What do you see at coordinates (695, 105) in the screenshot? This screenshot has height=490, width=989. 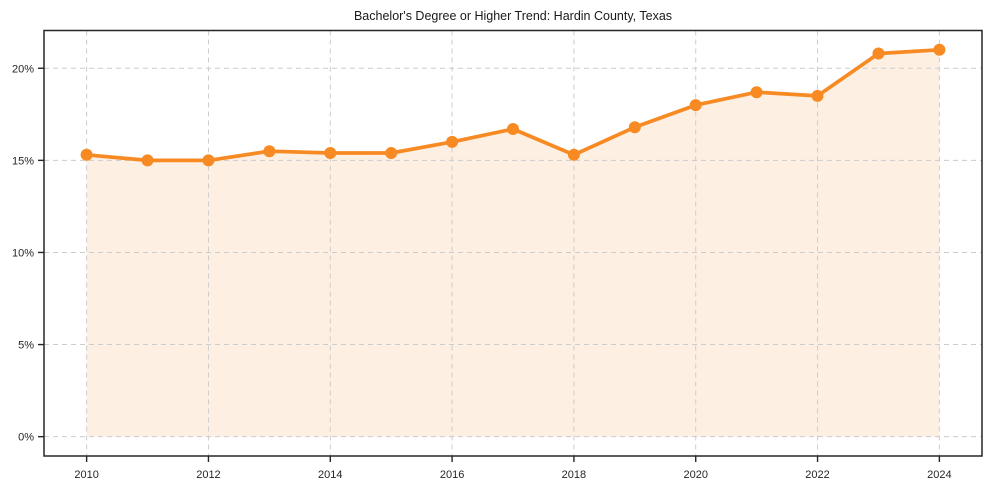 I see `data-point-2020` at bounding box center [695, 105].